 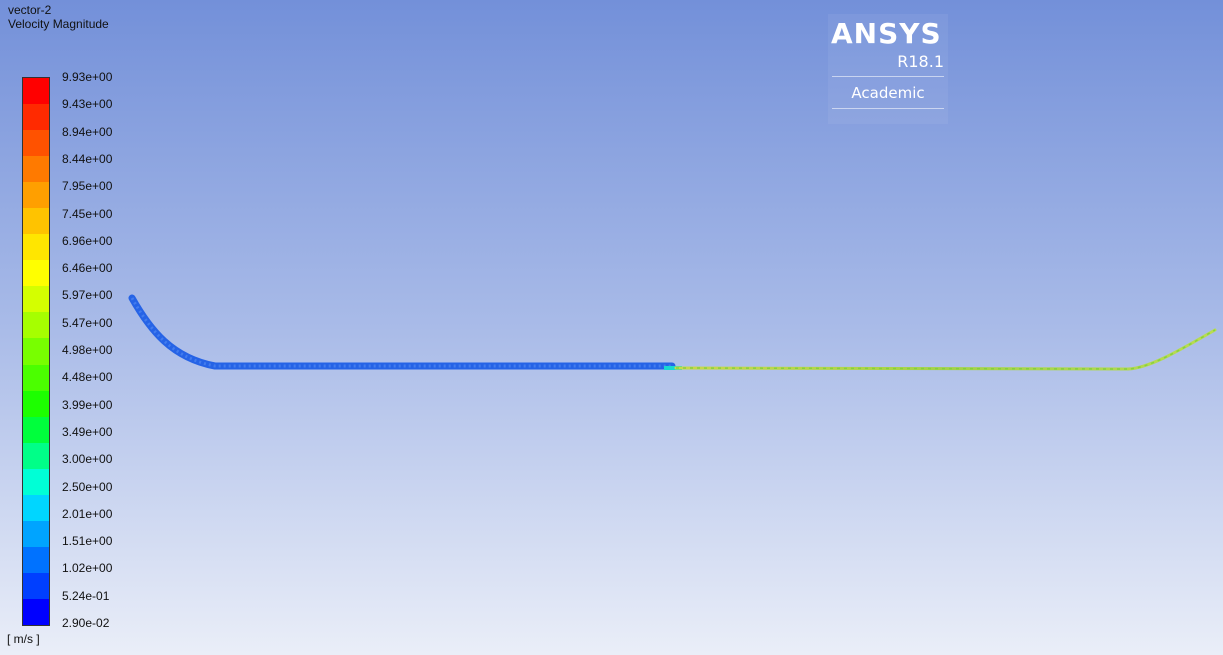 I want to click on flow-region-outlet-speckle, so click(x=945, y=349).